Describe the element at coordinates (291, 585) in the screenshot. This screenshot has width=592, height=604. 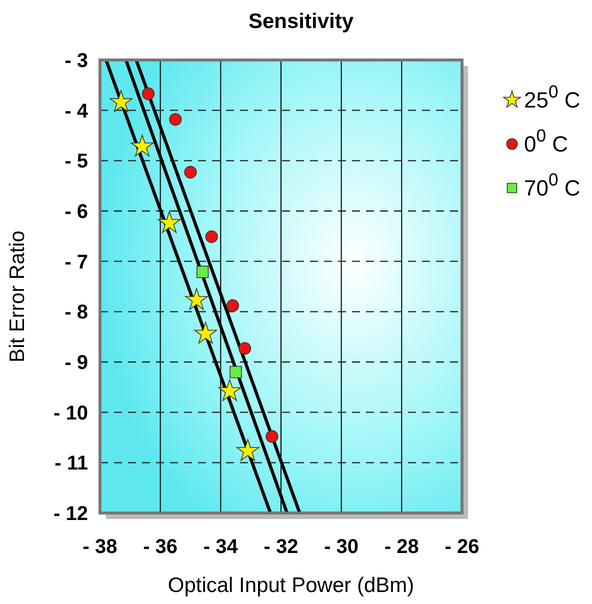
I see `x-axis-title: Optical Input Power (dBm)` at that location.